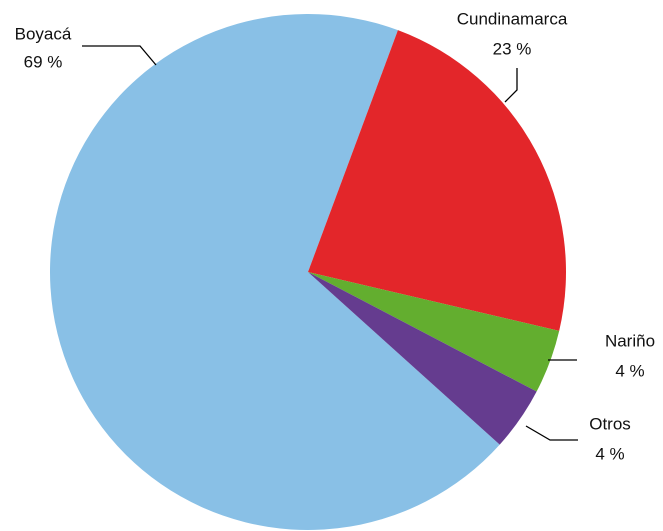  I want to click on slice-label: Nariño, so click(630, 340).